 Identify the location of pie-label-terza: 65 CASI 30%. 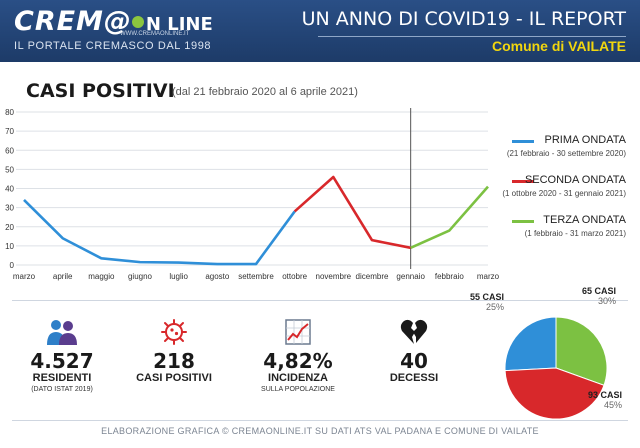
(599, 296).